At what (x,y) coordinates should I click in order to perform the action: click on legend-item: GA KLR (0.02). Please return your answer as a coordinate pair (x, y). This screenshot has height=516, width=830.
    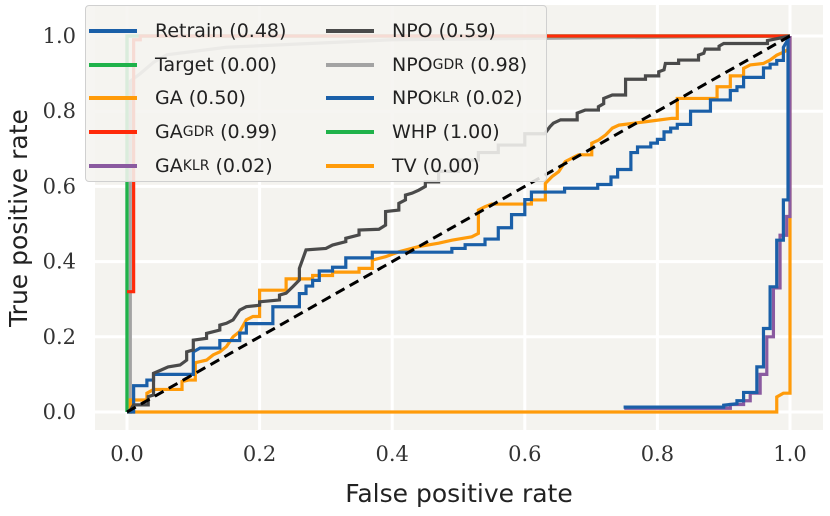
    Looking at the image, I should click on (181, 166).